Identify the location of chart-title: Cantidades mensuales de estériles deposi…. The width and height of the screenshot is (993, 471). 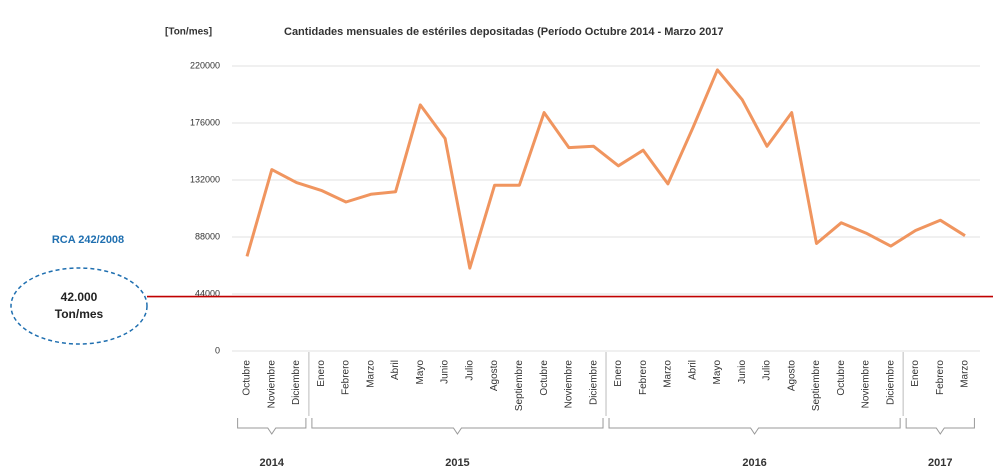
(504, 32).